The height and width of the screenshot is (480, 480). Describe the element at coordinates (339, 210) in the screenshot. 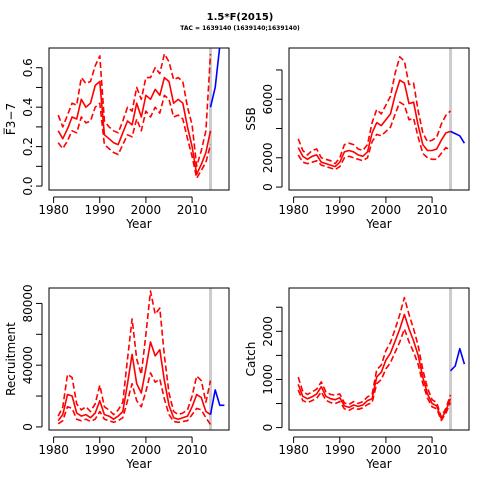

I see `ssb-x-tick-label: 1990` at that location.